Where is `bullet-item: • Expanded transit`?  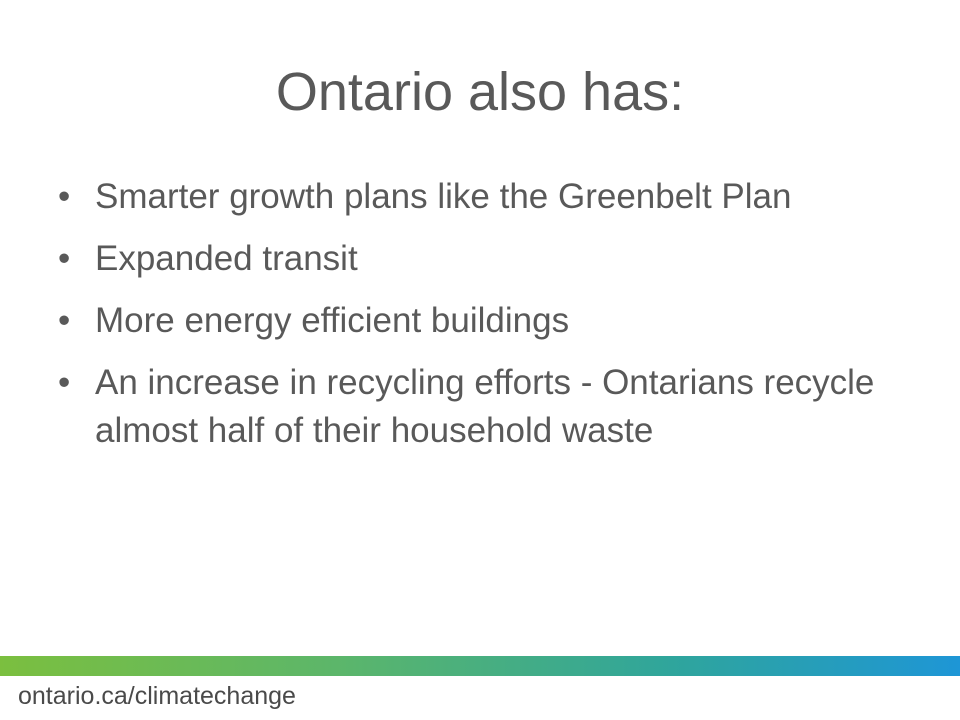 bullet-item: • Expanded transit is located at coordinates (488, 259).